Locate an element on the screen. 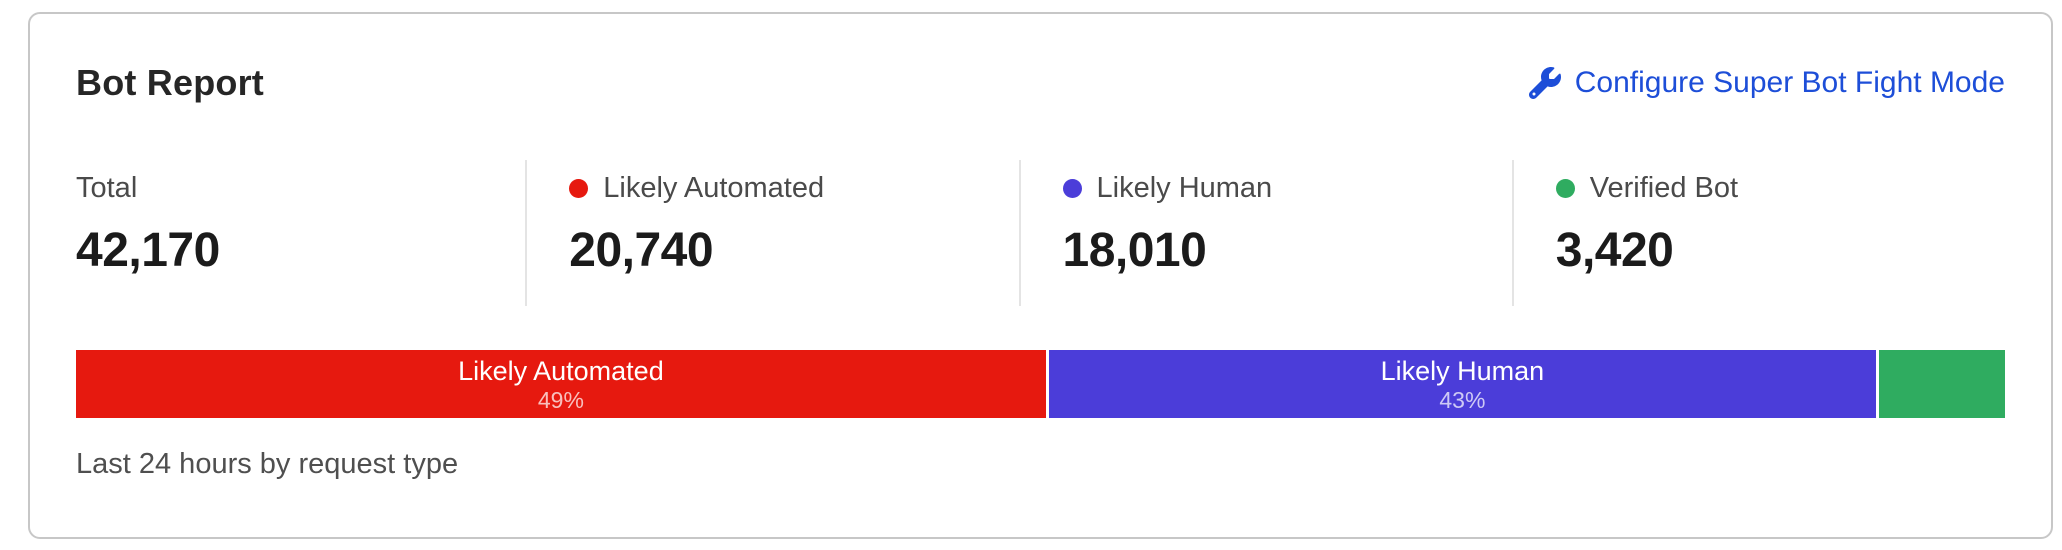 This screenshot has height=550, width=2062. request-type-stacked-bar: Likely Automated 49% Likely Human 43% is located at coordinates (1040, 384).